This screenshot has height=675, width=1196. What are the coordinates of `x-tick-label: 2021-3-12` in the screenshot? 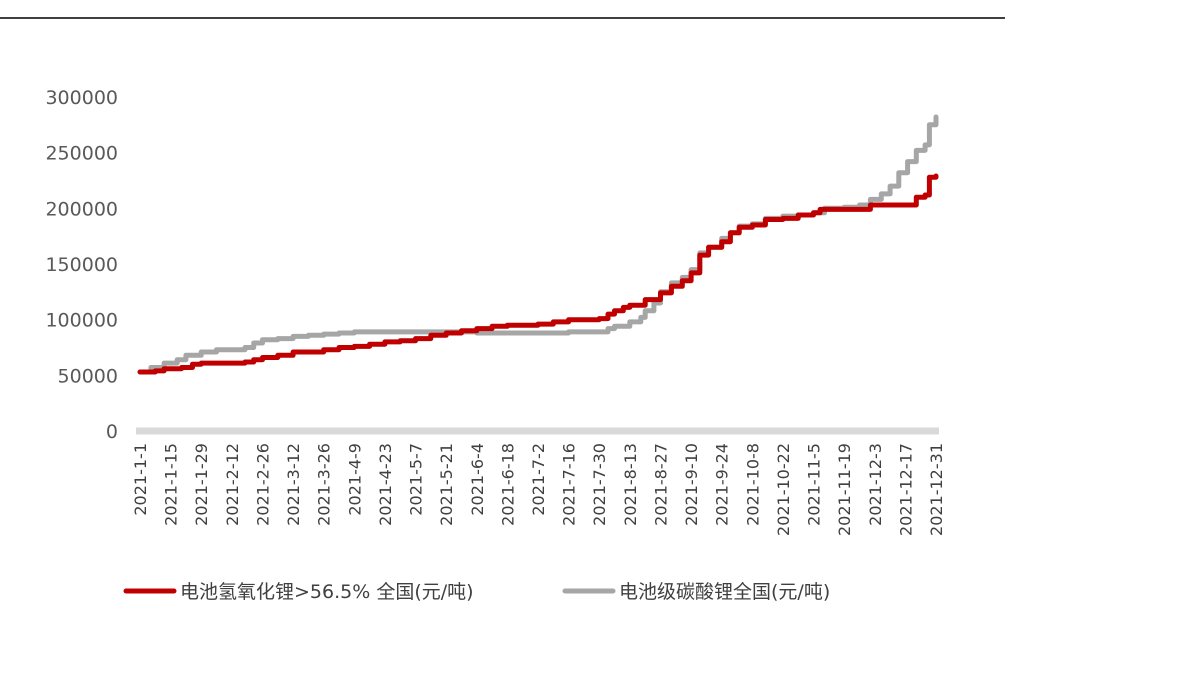 It's located at (293, 484).